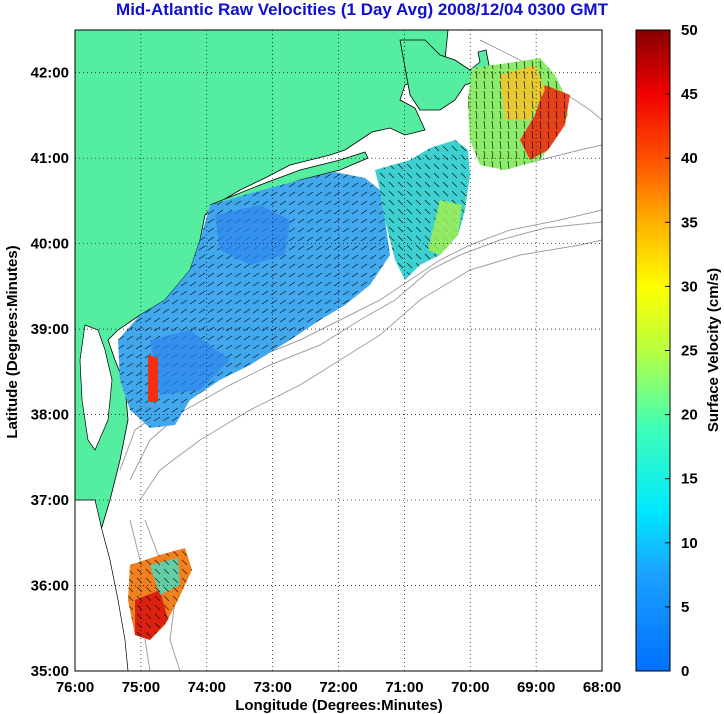  Describe the element at coordinates (96, 387) in the screenshot. I see `bay-cutout` at that location.